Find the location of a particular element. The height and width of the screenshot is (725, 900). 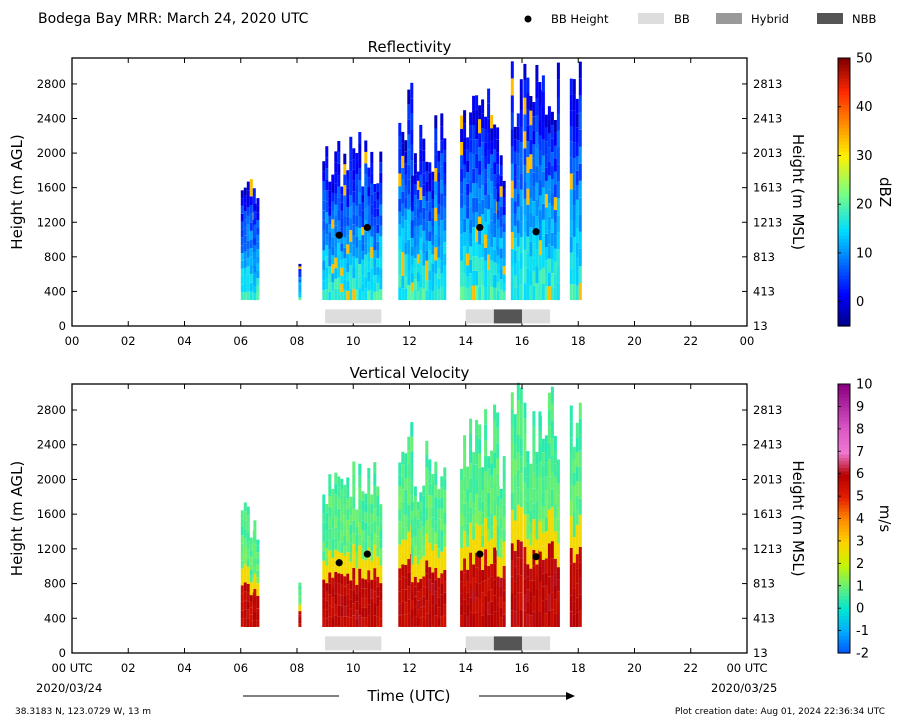

y-tick-label-right: 2413 is located at coordinates (767, 119).